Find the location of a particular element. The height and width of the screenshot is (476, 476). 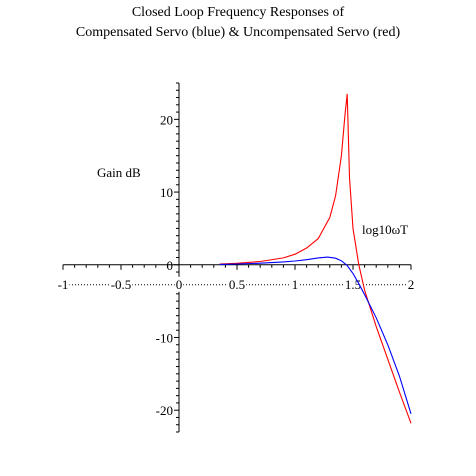

y-tick-label: -20 is located at coordinates (164, 410).